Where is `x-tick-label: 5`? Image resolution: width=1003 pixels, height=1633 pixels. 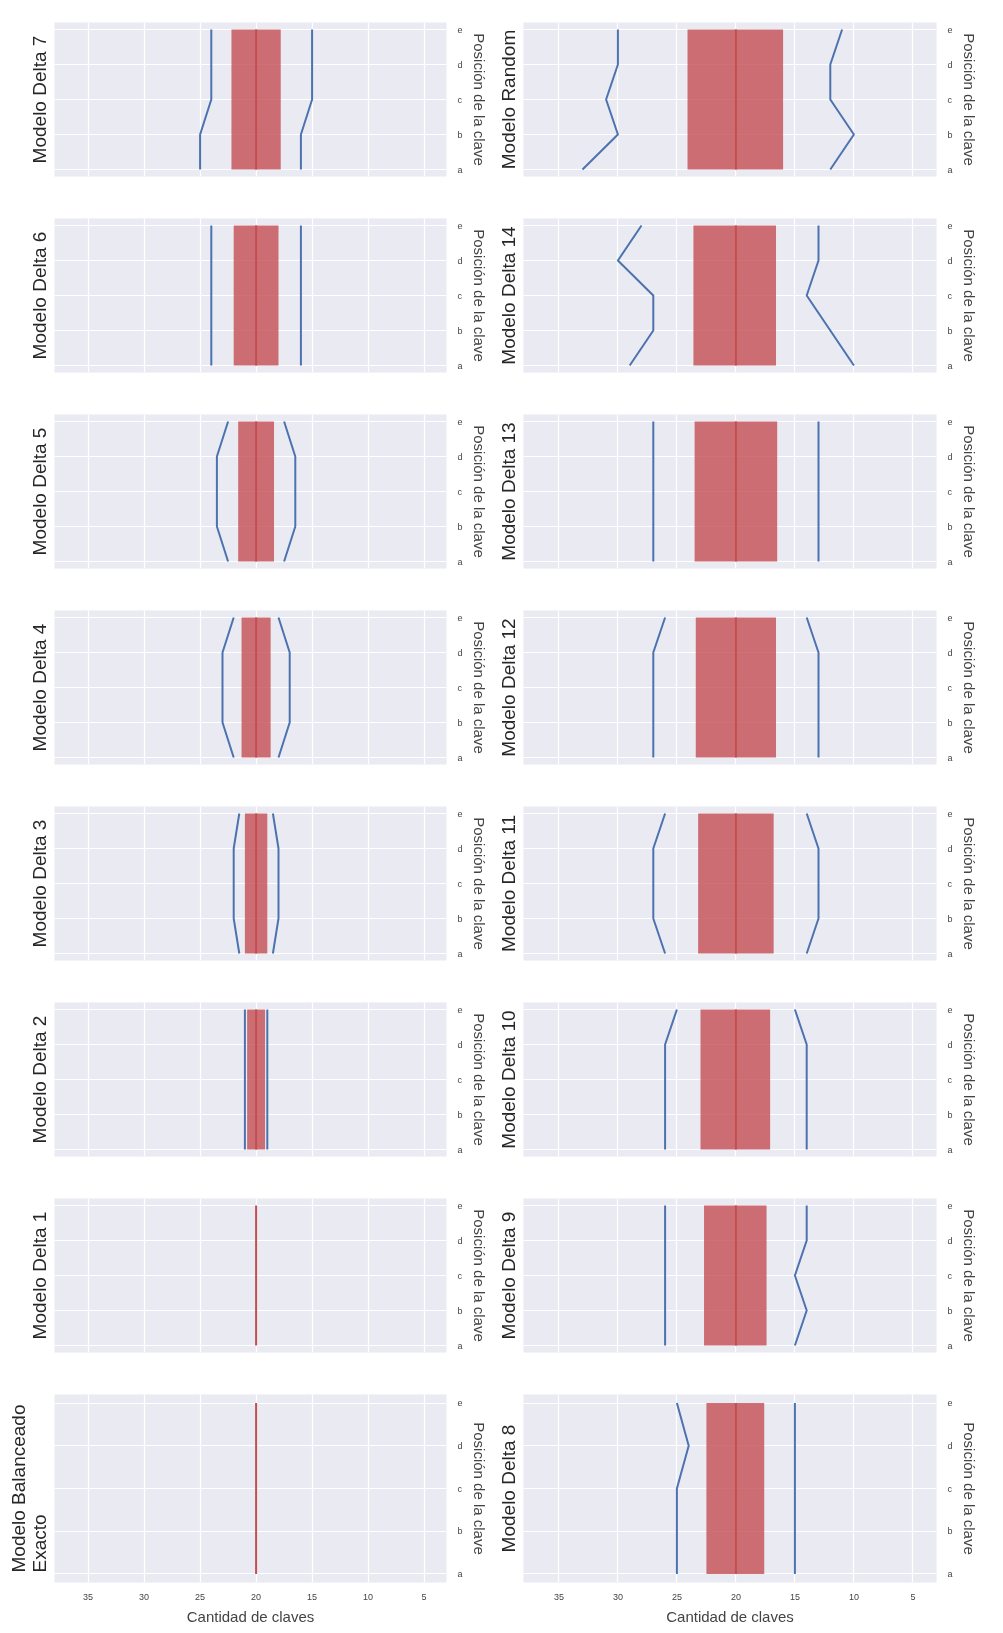
x-tick-label: 5 is located at coordinates (913, 1596).